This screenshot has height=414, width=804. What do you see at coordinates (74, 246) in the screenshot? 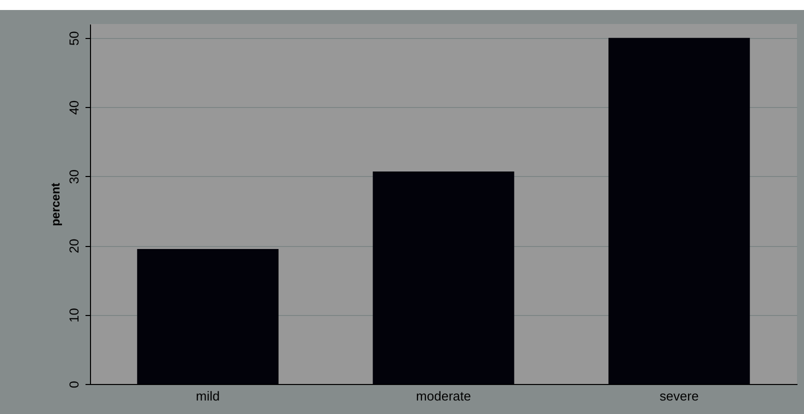
I see `y-tick-label: 20` at bounding box center [74, 246].